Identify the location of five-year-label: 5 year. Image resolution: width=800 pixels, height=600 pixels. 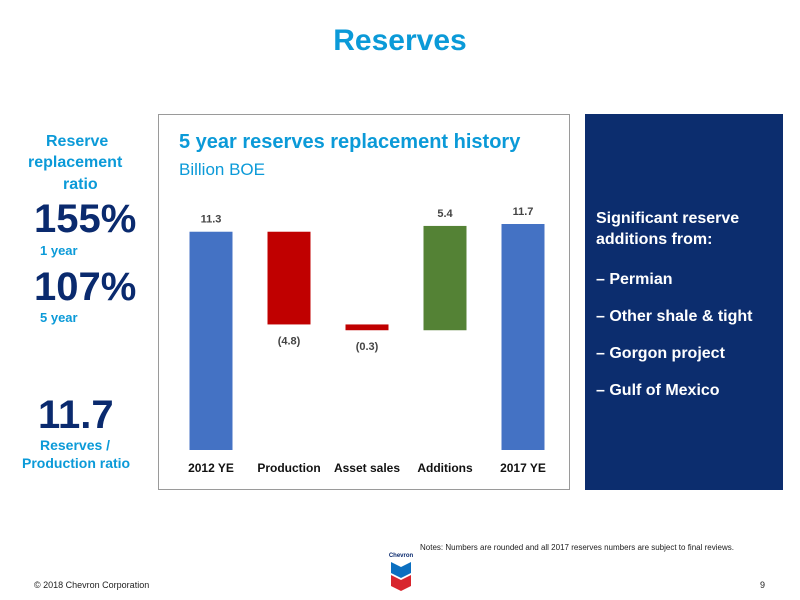
(59, 317).